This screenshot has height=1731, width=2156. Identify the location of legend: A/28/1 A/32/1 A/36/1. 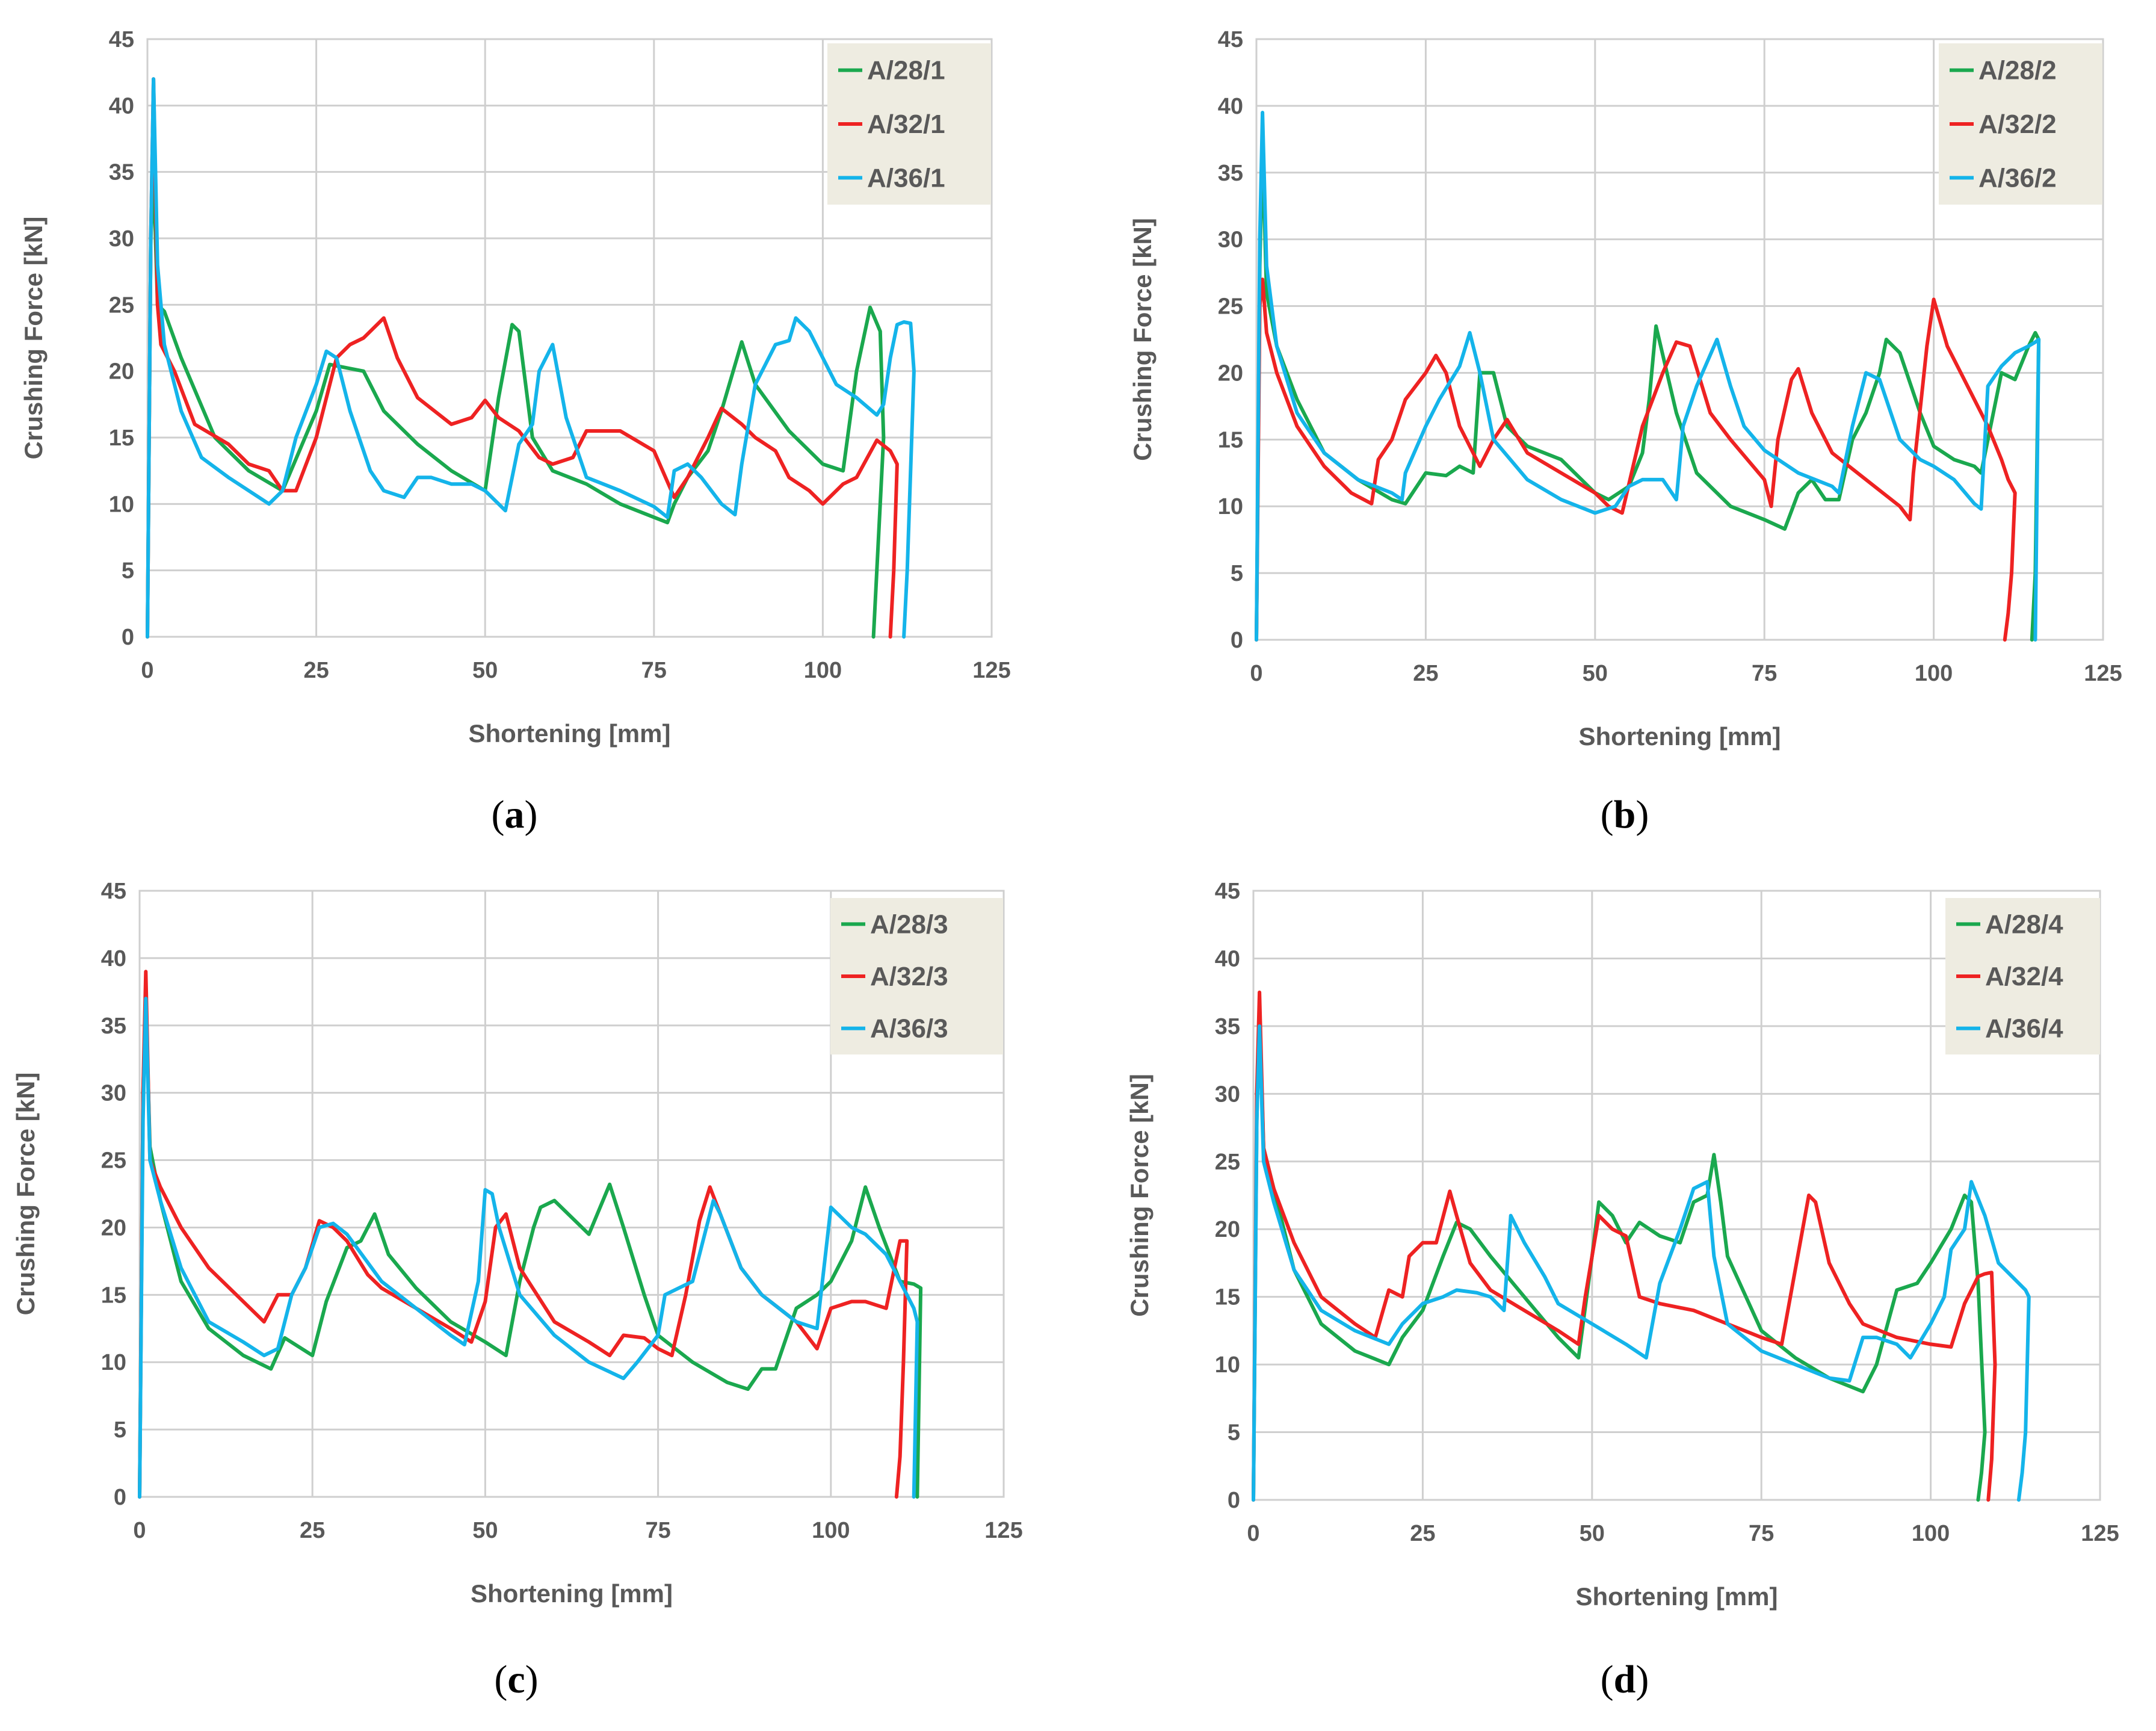
(909, 124).